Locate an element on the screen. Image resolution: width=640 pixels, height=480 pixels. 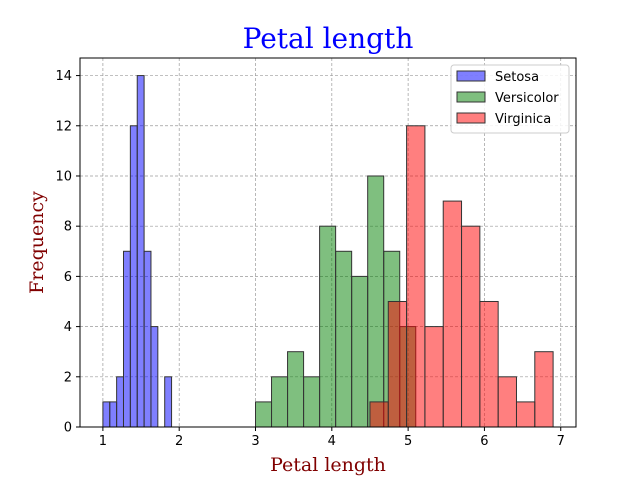
x-tick-label: 7 is located at coordinates (561, 441).